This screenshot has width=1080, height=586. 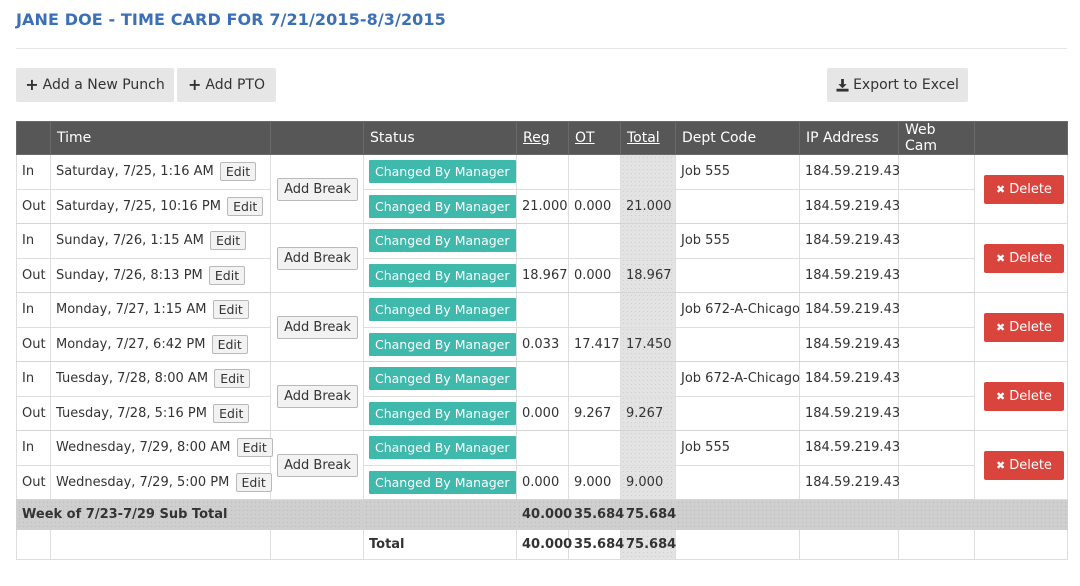 What do you see at coordinates (131, 310) in the screenshot?
I see `punch-time: Monday, 7/27, 1:15 AM` at bounding box center [131, 310].